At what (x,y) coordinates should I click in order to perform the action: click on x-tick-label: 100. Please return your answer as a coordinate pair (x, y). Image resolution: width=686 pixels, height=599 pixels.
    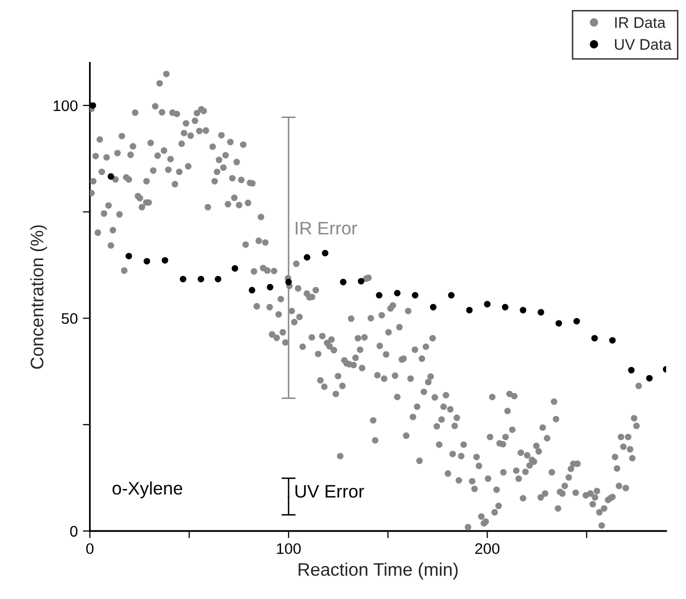
    Looking at the image, I should click on (288, 548).